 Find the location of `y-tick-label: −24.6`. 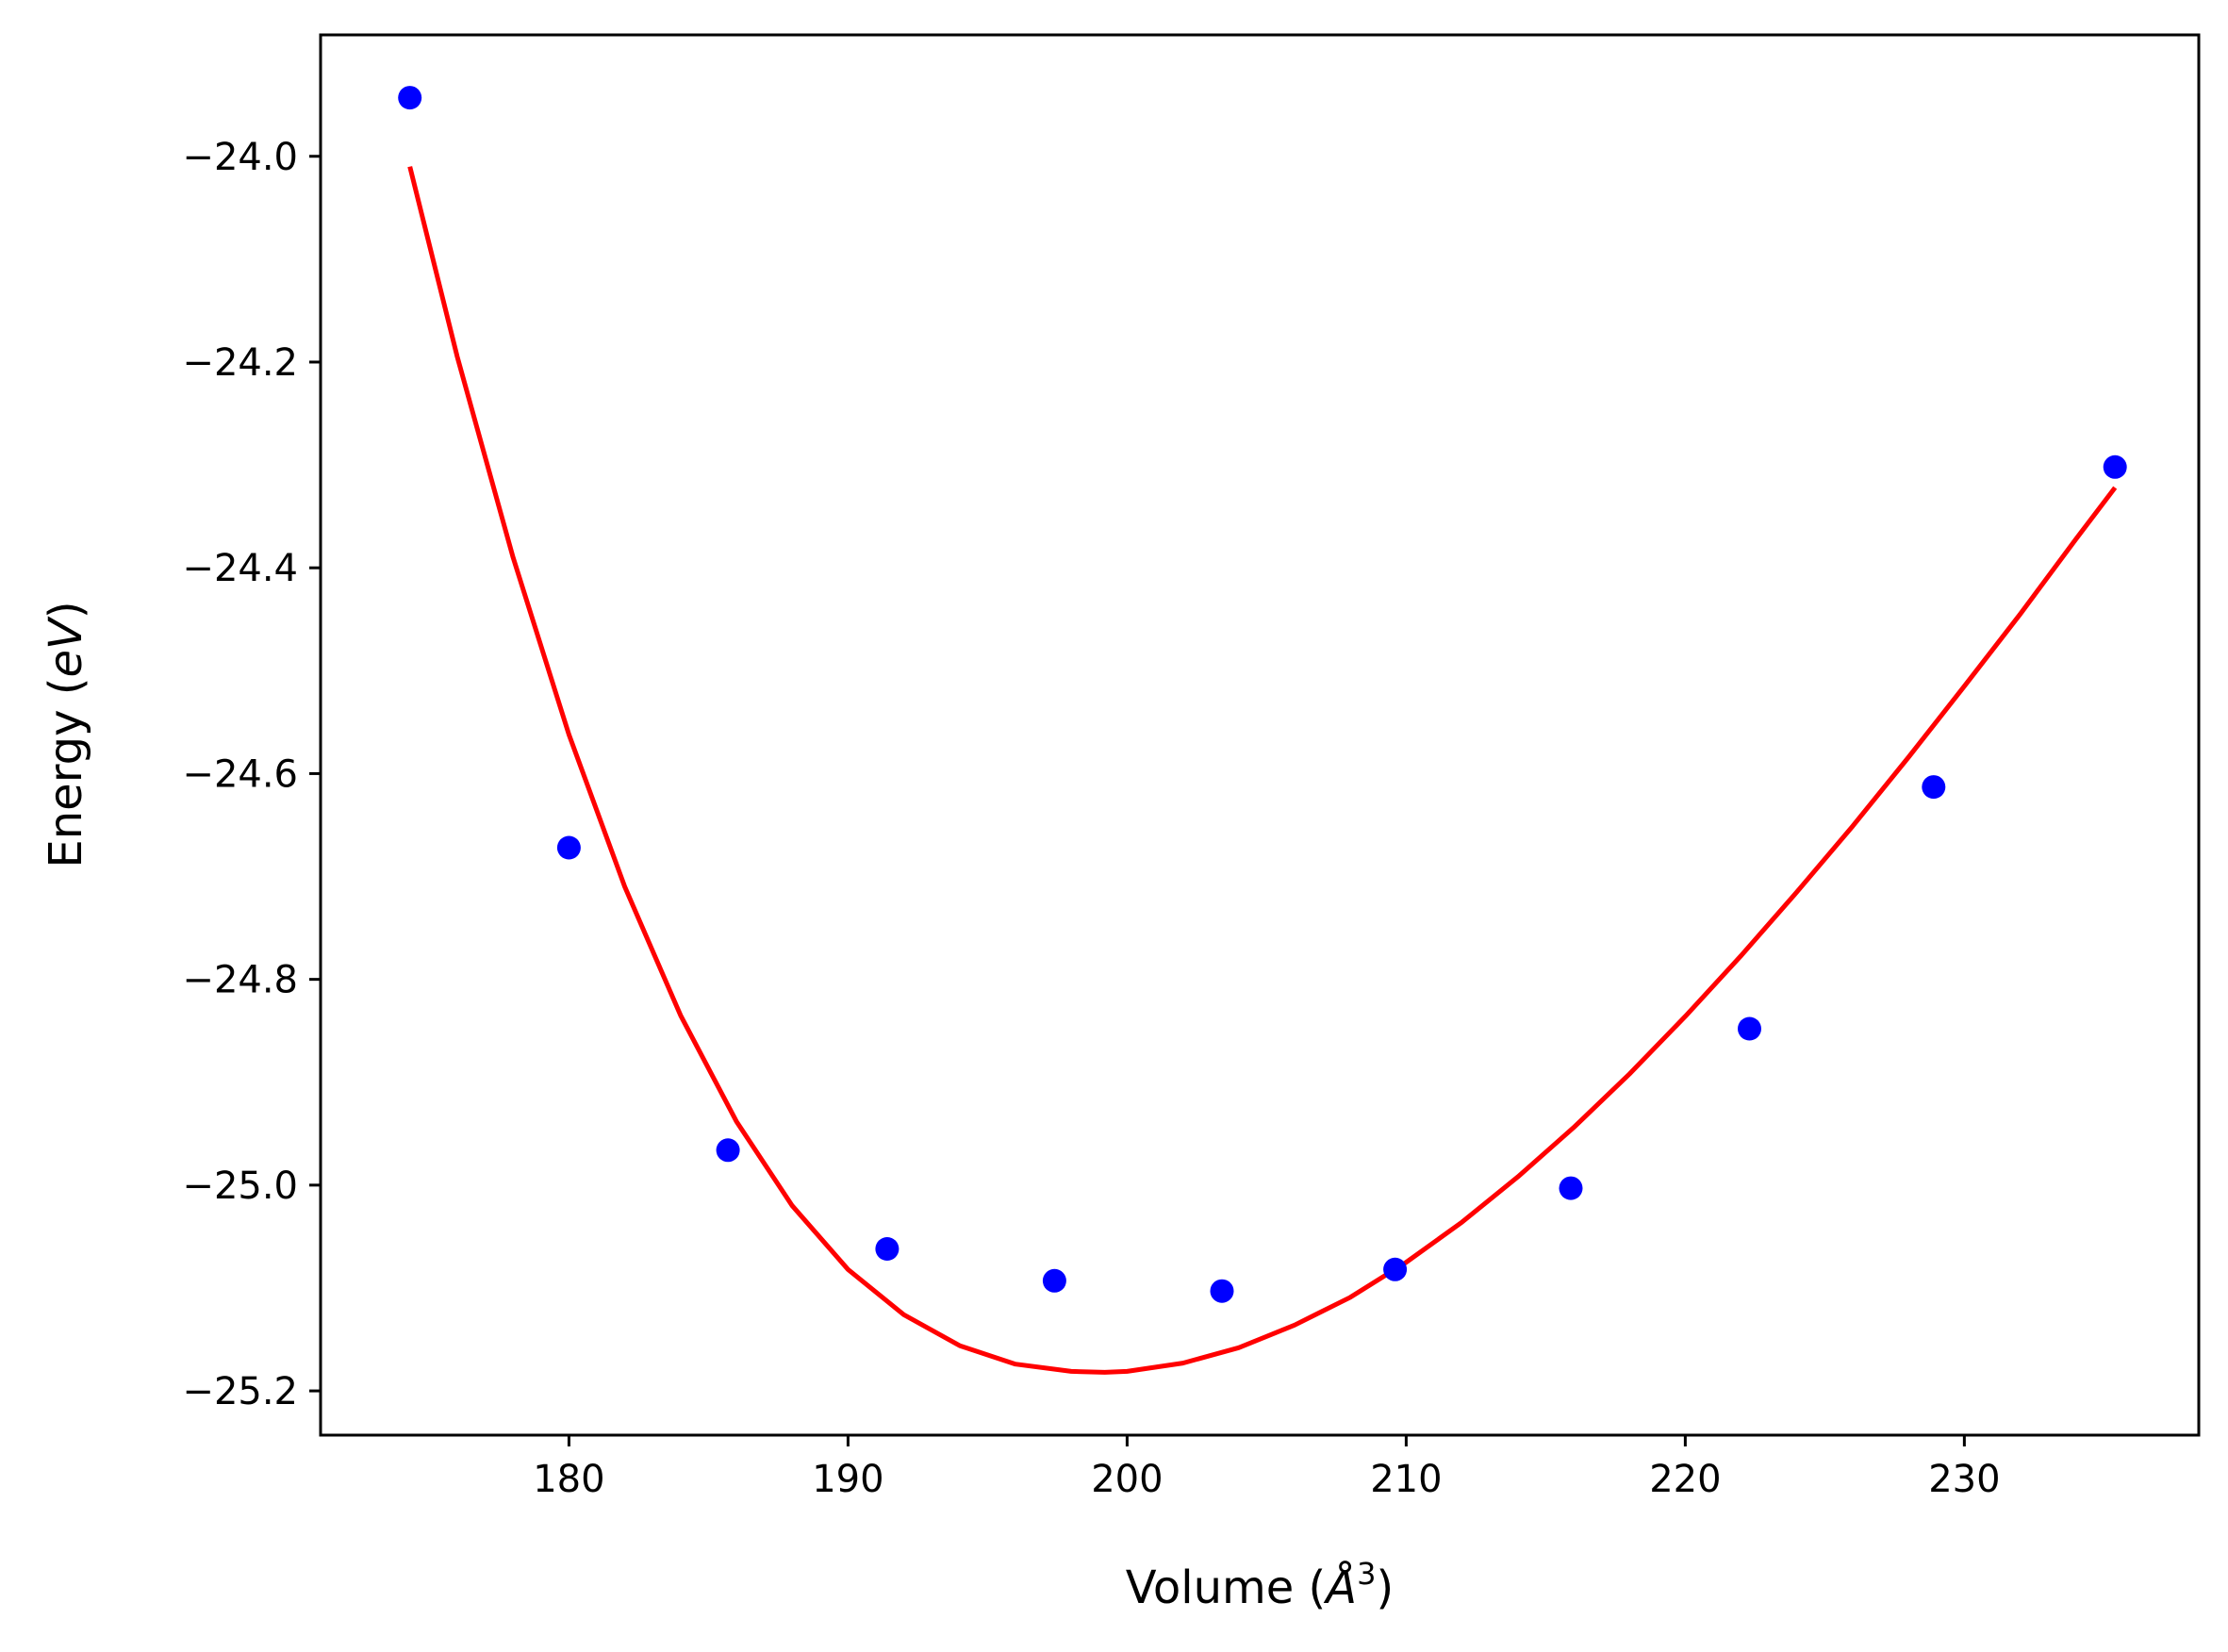

y-tick-label: −24.6 is located at coordinates (240, 774).